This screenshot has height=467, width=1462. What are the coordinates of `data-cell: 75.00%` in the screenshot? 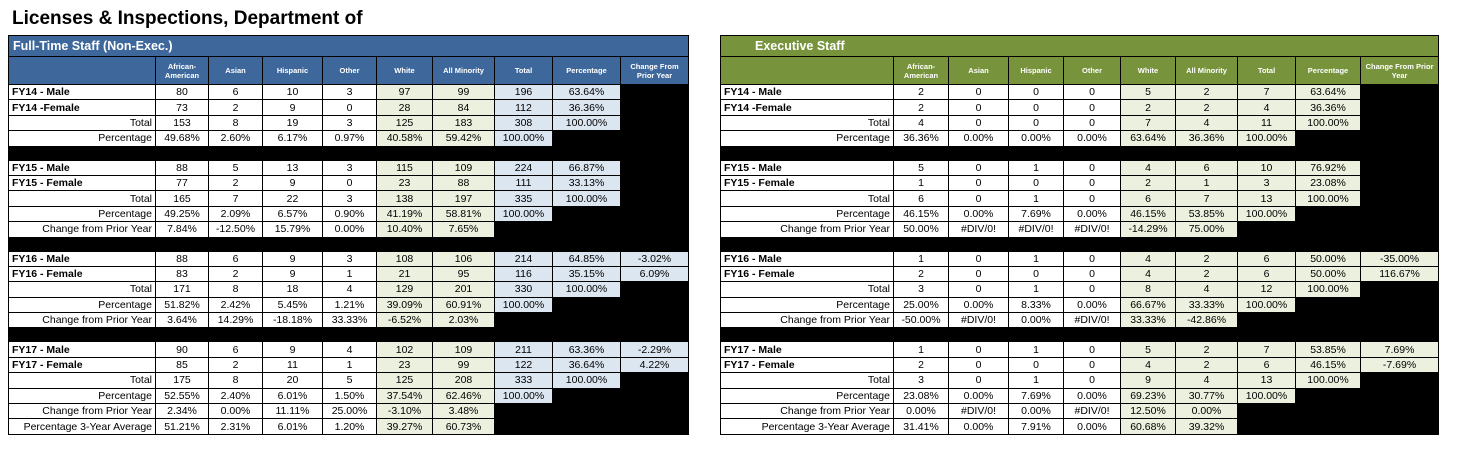 It's located at (1206, 229).